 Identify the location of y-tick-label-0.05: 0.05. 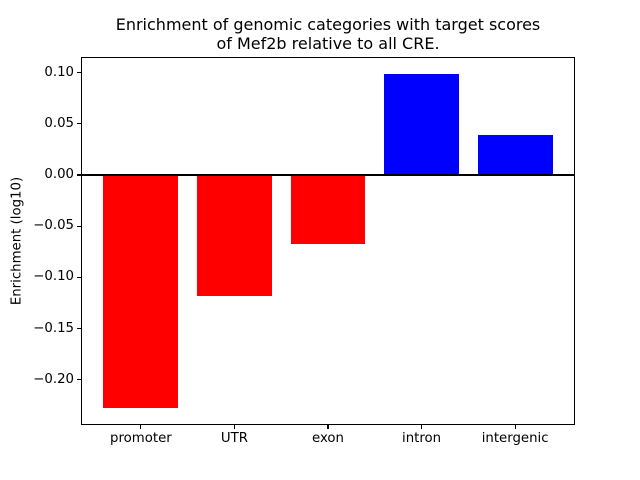
(59, 123).